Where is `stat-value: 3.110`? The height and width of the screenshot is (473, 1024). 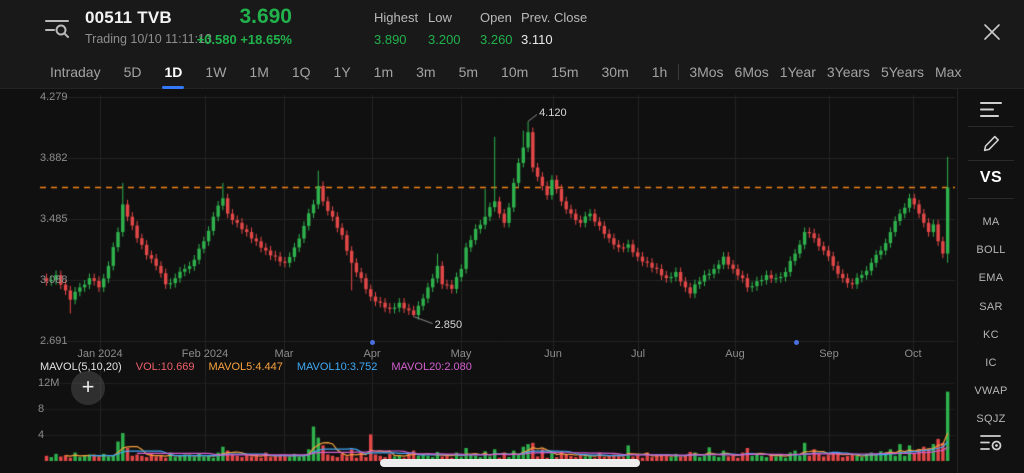
stat-value: 3.110 is located at coordinates (537, 39).